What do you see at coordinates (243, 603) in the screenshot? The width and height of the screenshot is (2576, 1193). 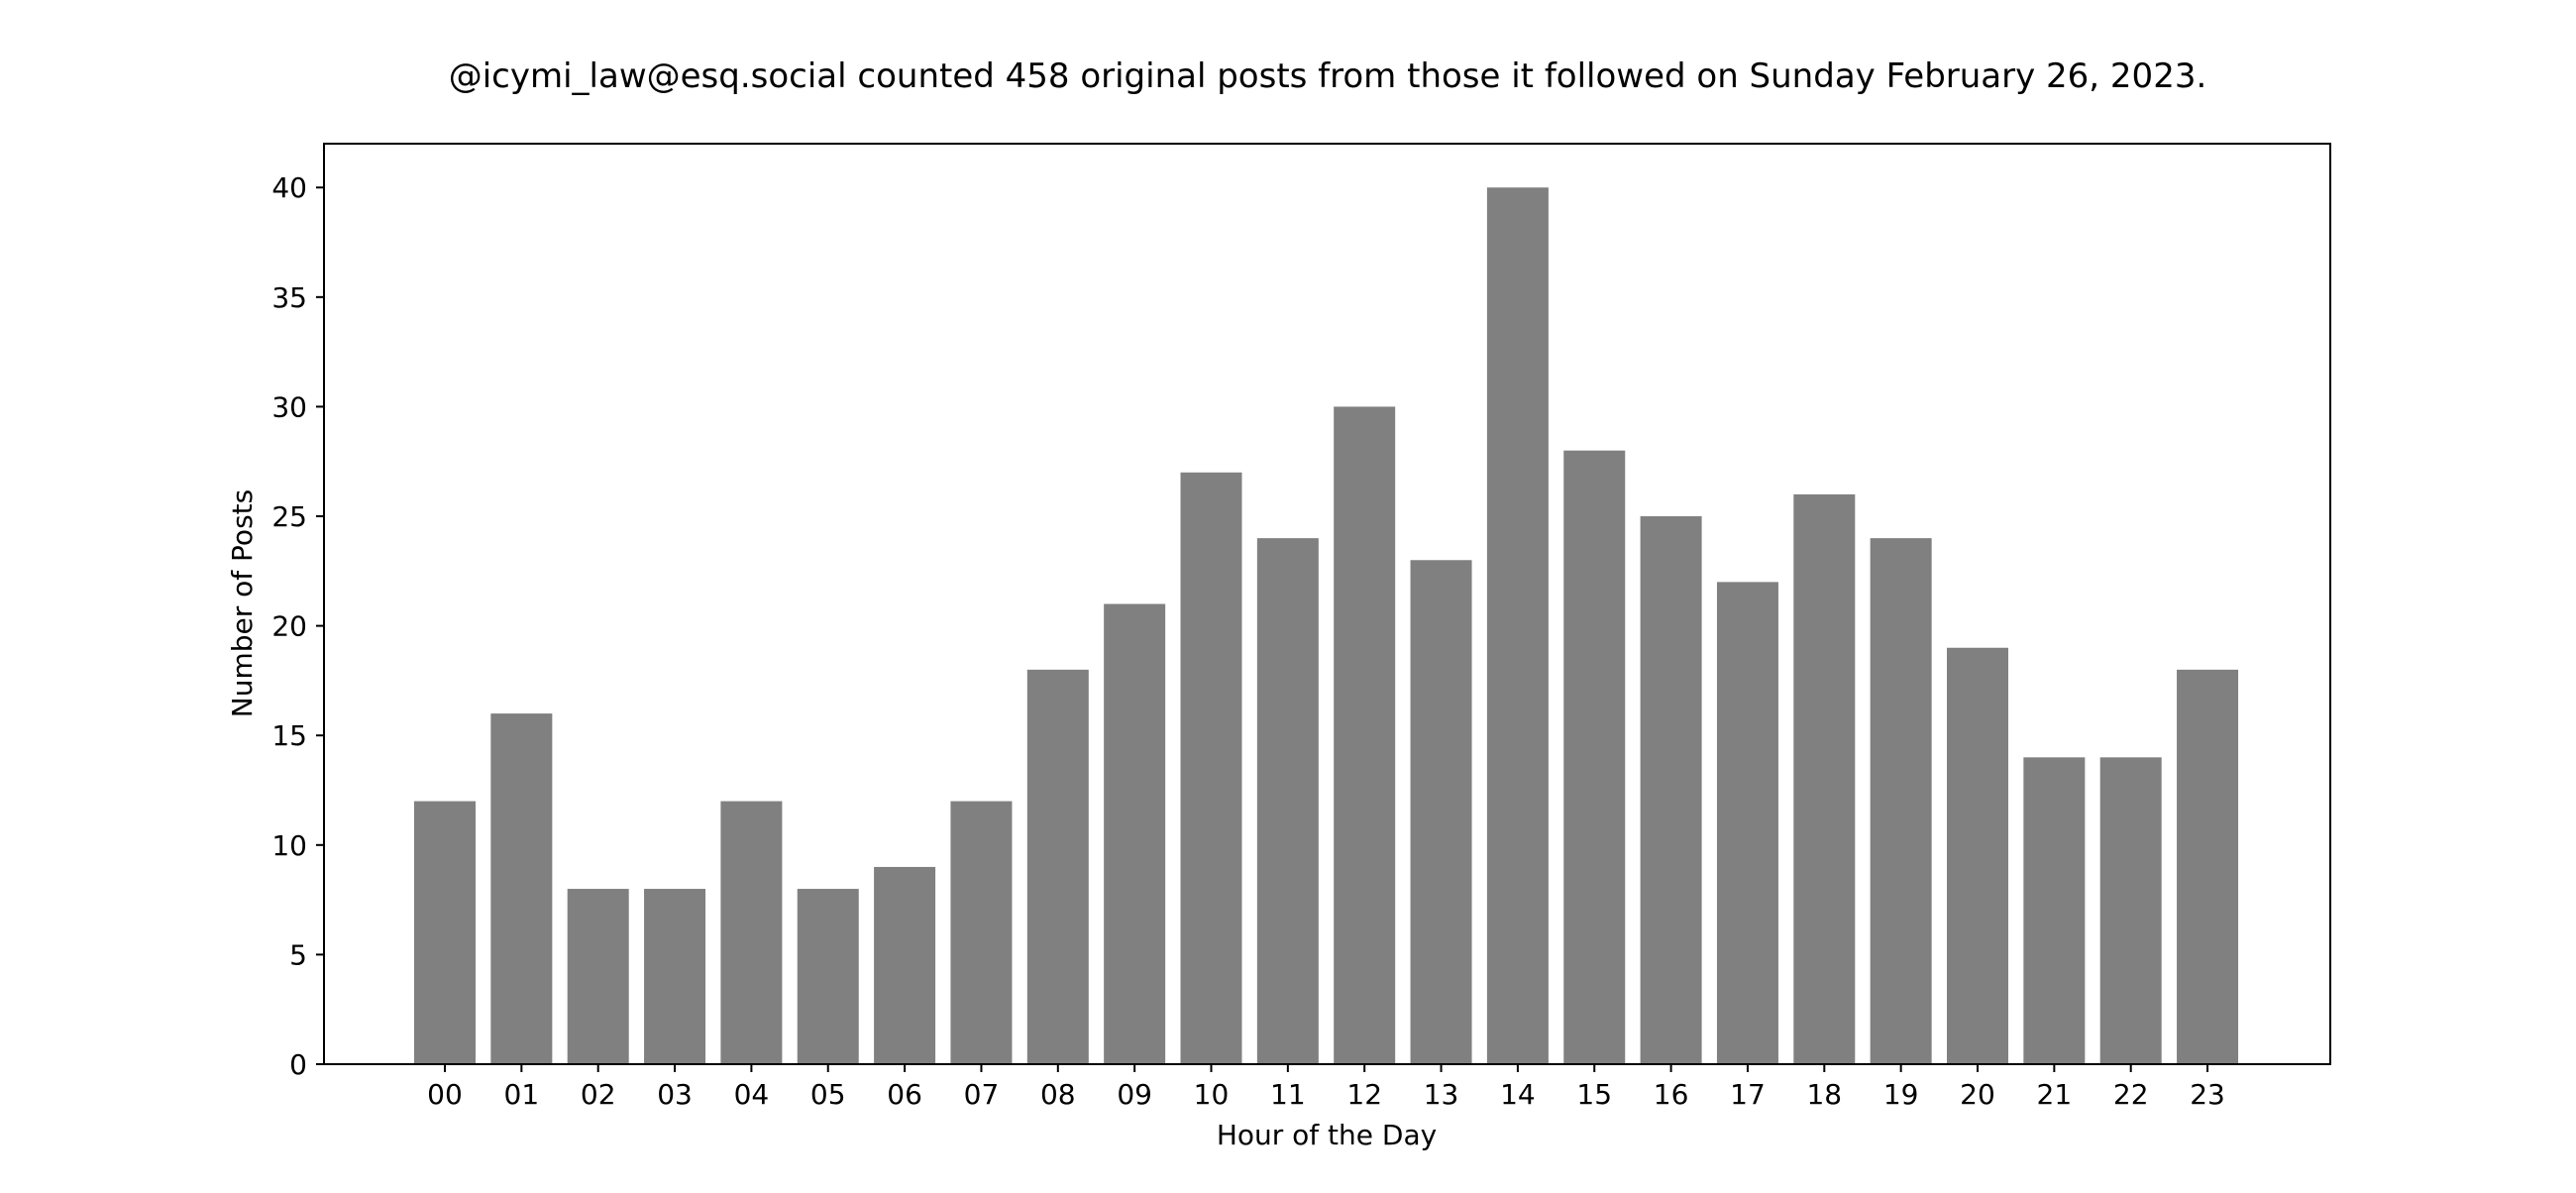 I see `y-axis-label: Number of Posts` at bounding box center [243, 603].